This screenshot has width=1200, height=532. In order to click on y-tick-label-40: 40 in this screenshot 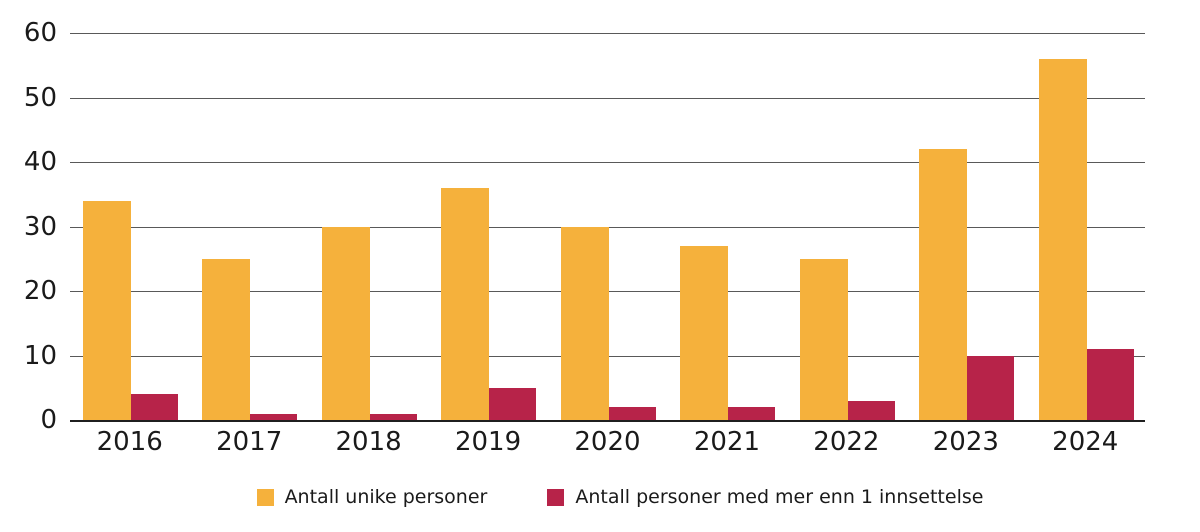, I will do `click(40, 162)`.